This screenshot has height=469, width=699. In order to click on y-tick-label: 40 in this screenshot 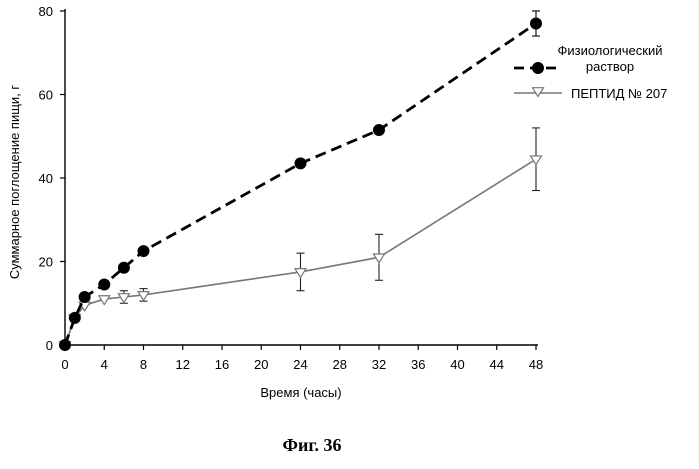, I will do `click(46, 178)`.